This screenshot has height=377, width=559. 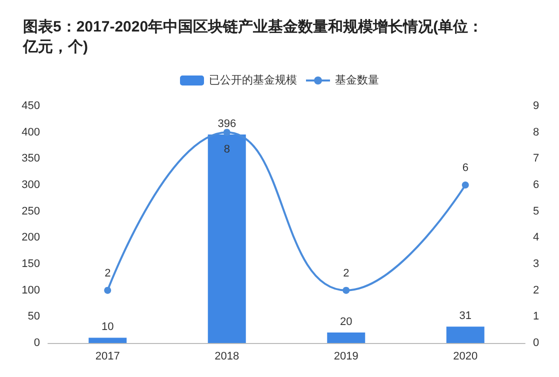 What do you see at coordinates (31, 264) in the screenshot?
I see `y-tick-label: 150` at bounding box center [31, 264].